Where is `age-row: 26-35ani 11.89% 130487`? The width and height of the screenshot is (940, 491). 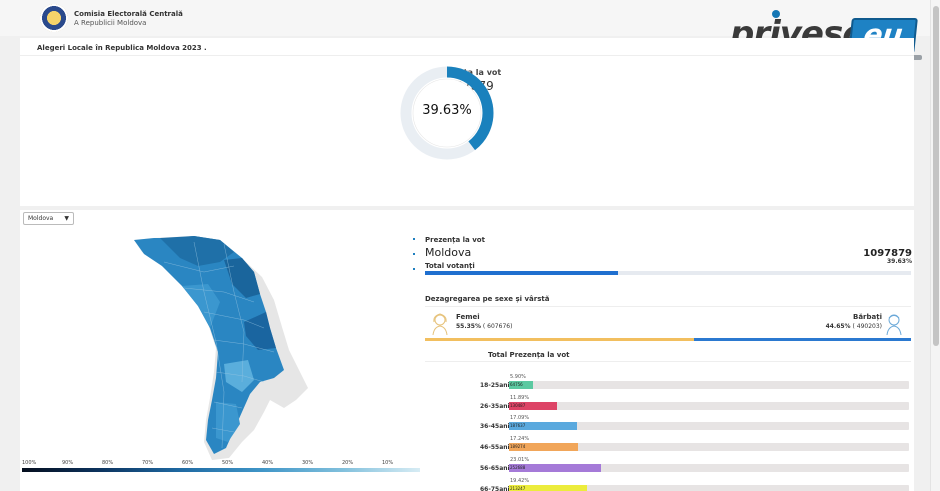 age-row: 26-35ani 11.89% 130487 is located at coordinates (668, 404).